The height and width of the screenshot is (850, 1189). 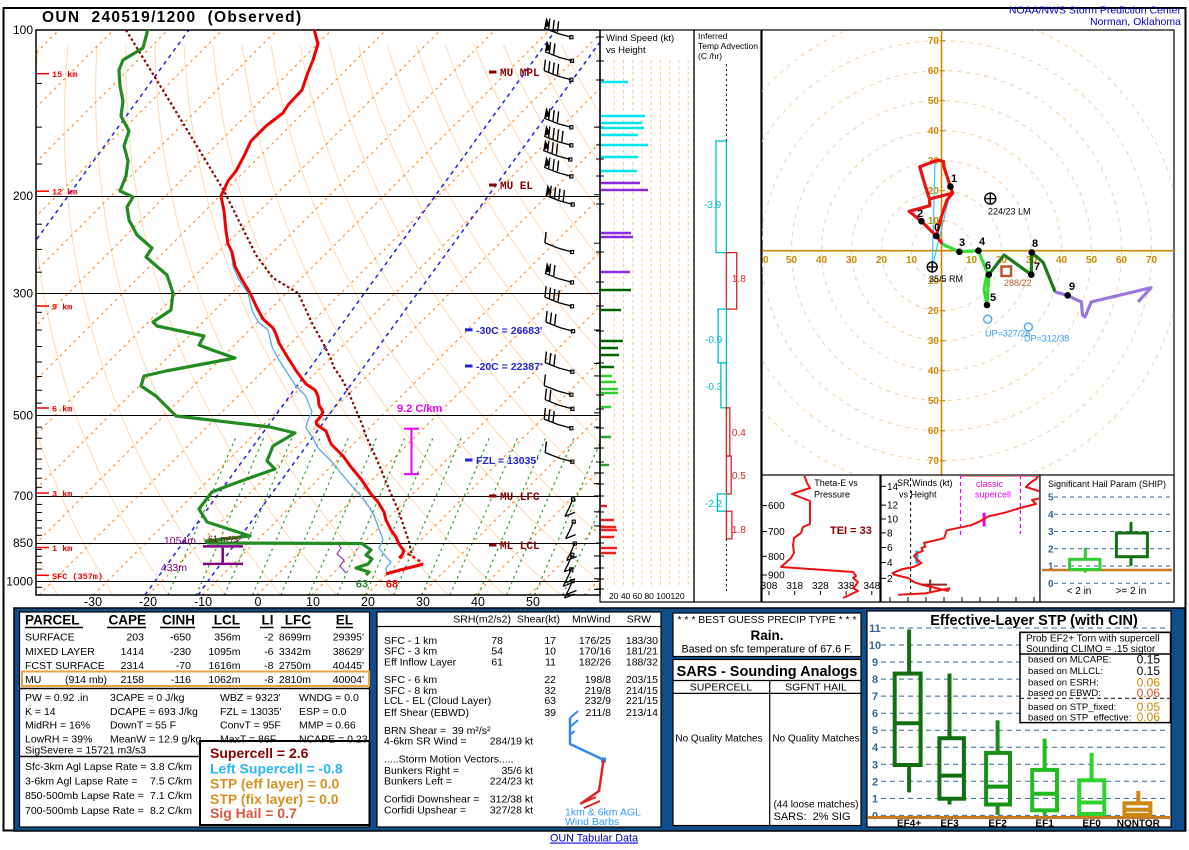 I want to click on svg-text: OUN 240519/1200 (Observed), so click(x=172, y=17).